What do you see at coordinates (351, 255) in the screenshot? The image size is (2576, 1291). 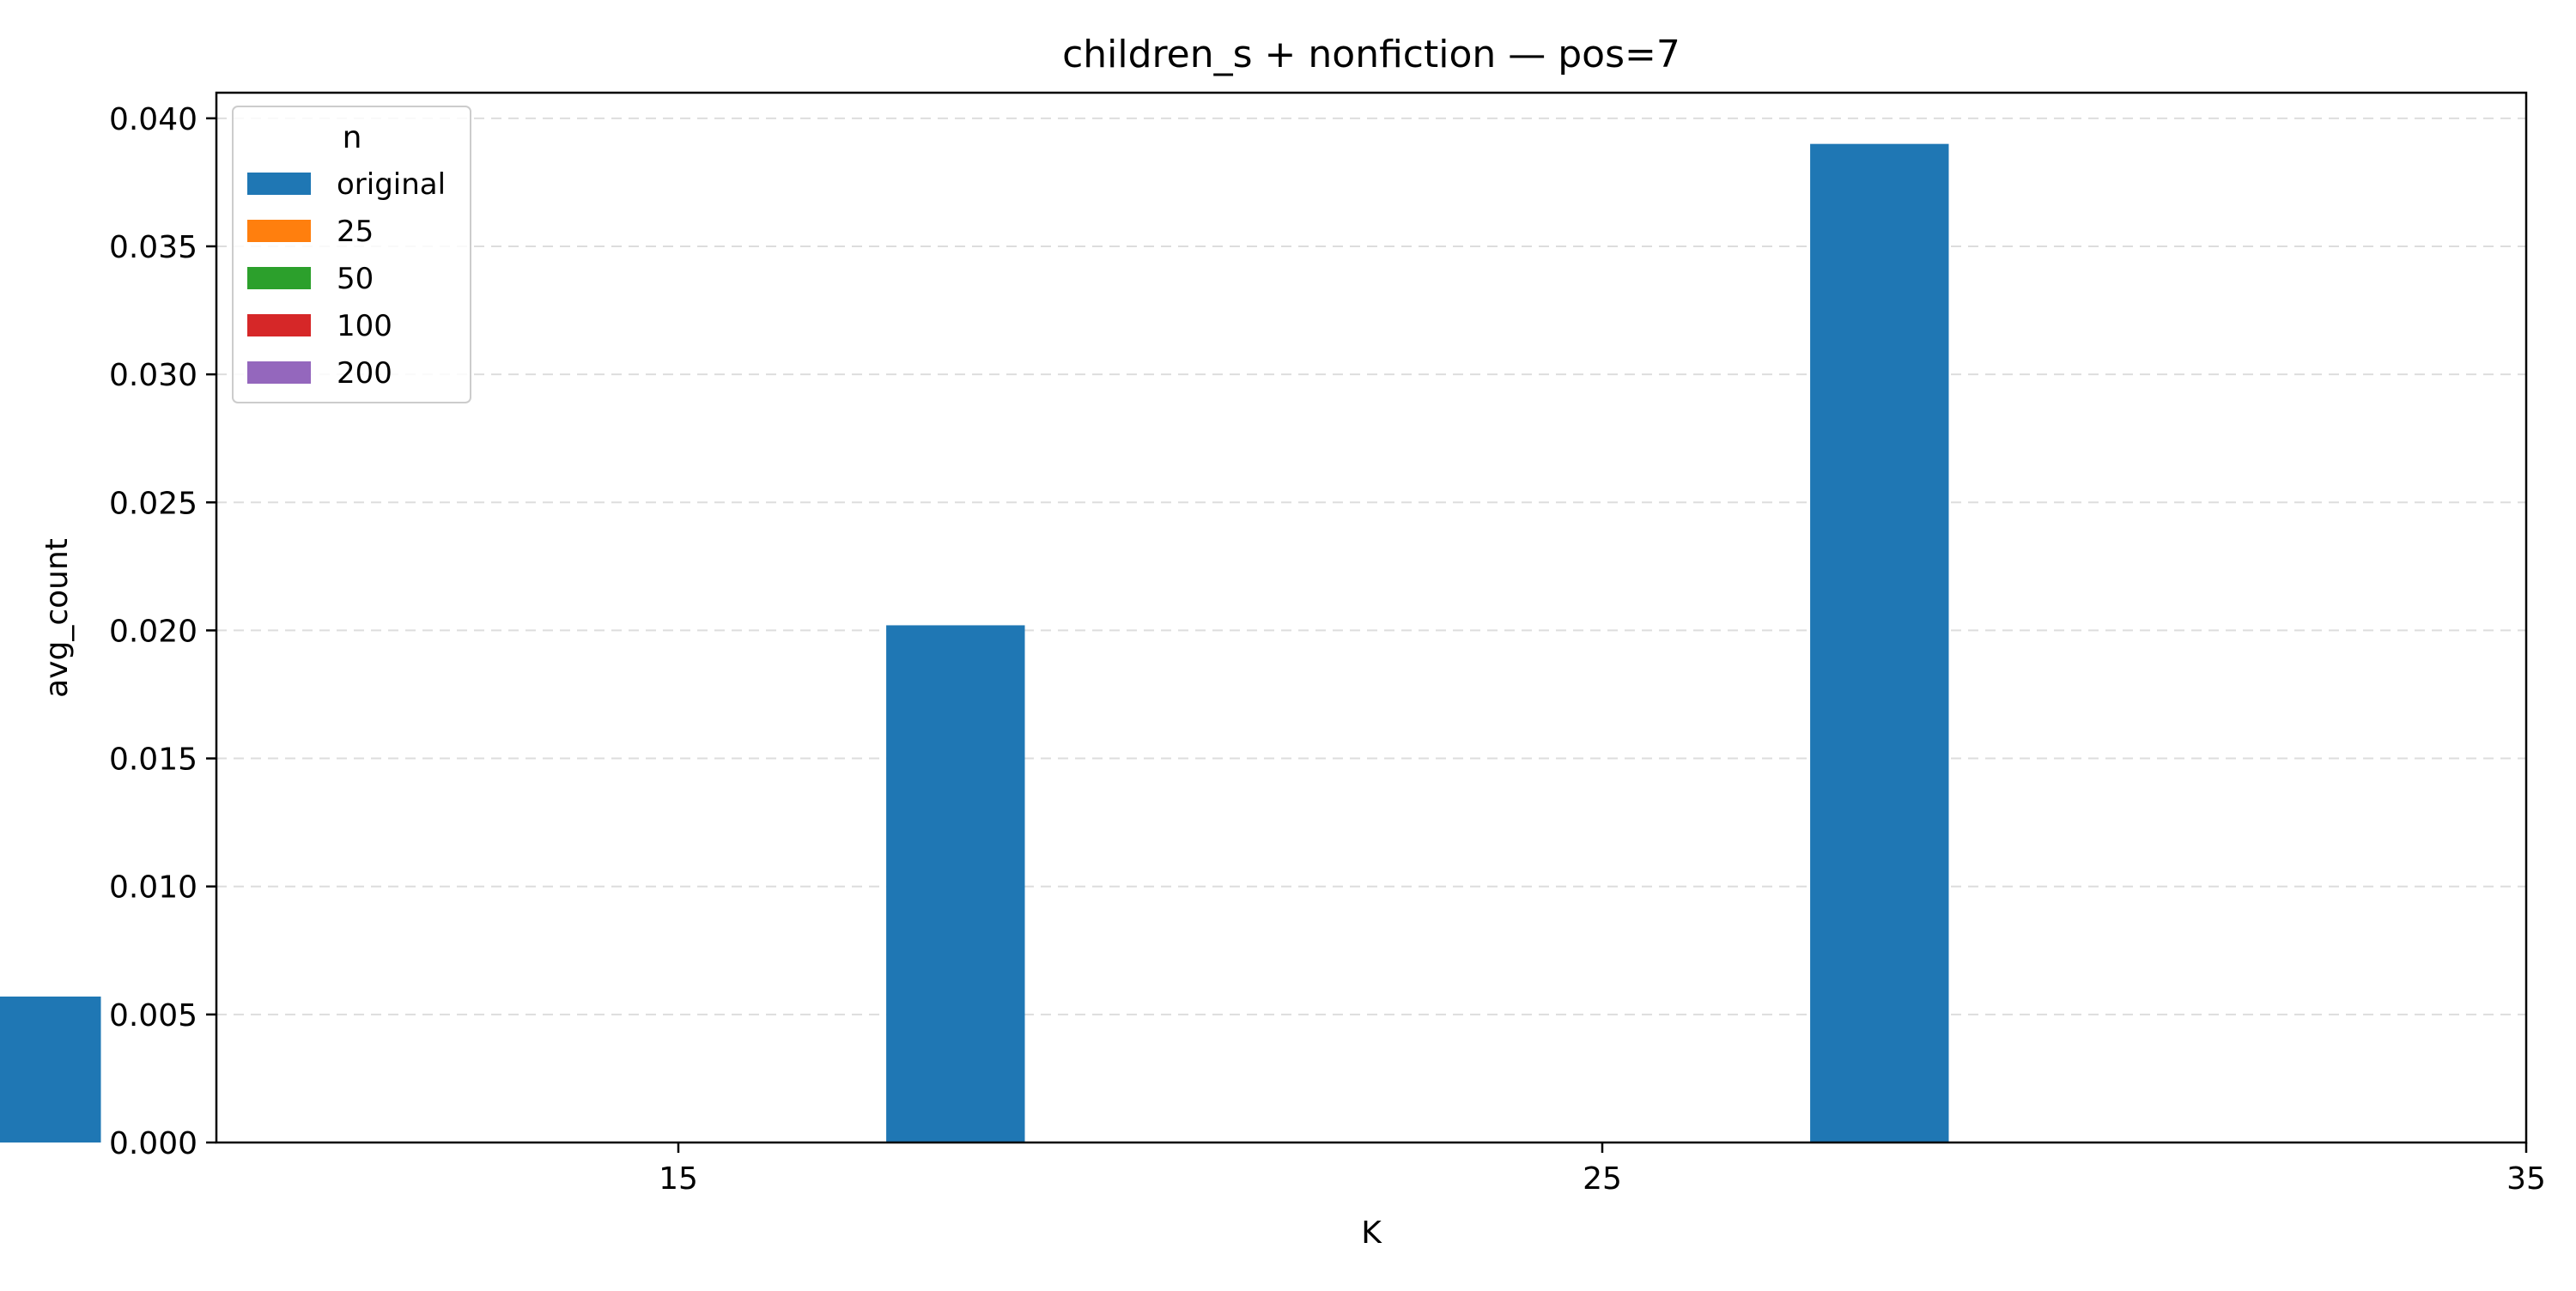 I see `legend: n original 25 50 100 200` at bounding box center [351, 255].